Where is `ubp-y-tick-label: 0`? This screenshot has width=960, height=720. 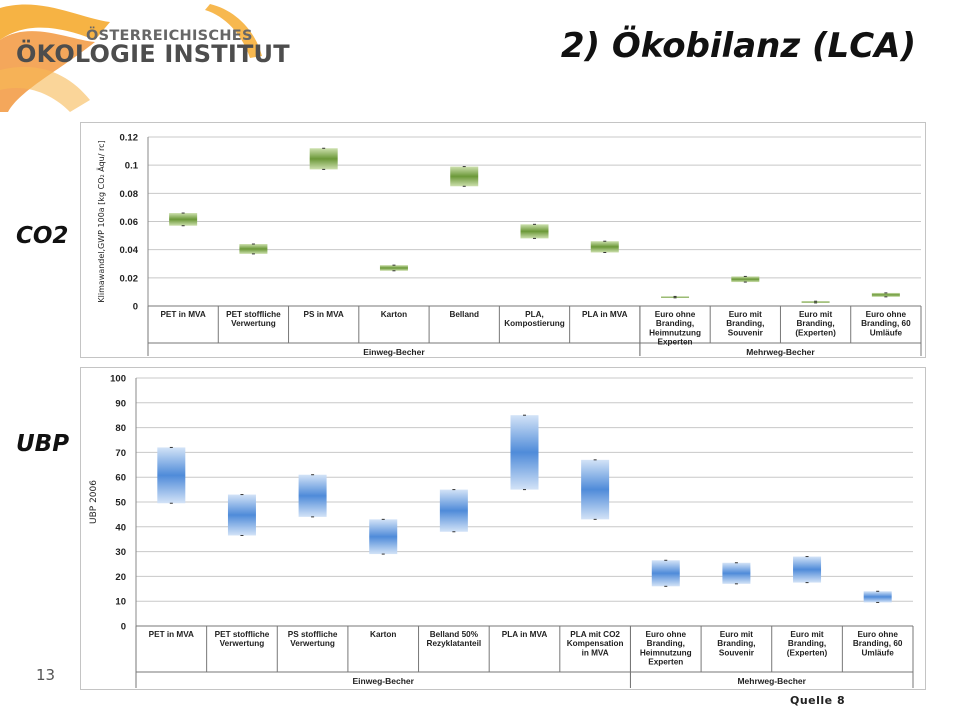 ubp-y-tick-label: 0 is located at coordinates (123, 627).